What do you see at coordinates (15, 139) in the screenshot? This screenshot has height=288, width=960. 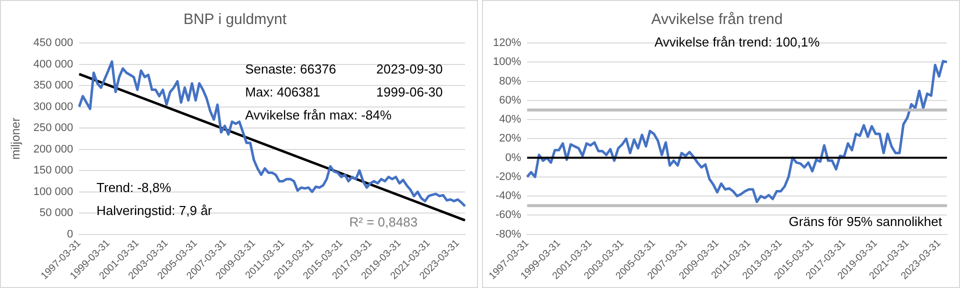 I see `y-axis-title: miljoner` at bounding box center [15, 139].